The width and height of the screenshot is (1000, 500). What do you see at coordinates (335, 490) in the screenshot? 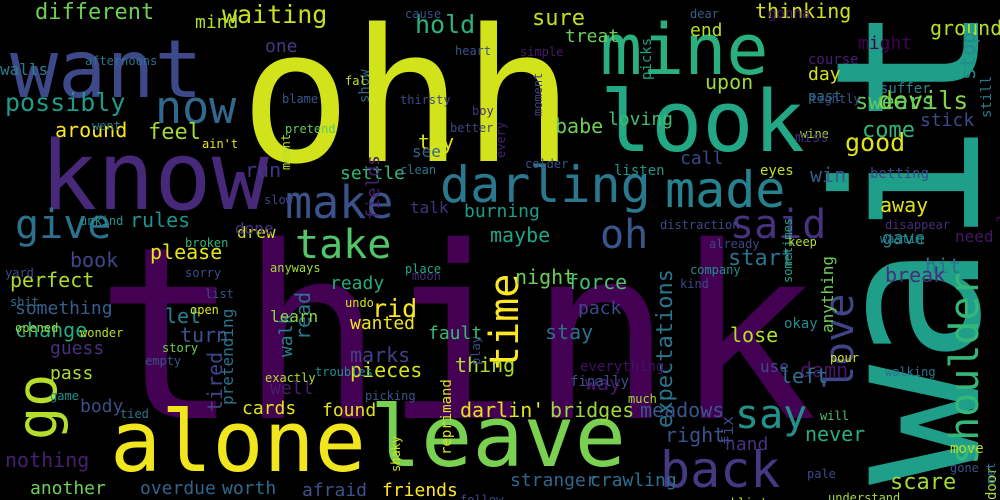
I see `word-afraid: afraid` at bounding box center [335, 490].